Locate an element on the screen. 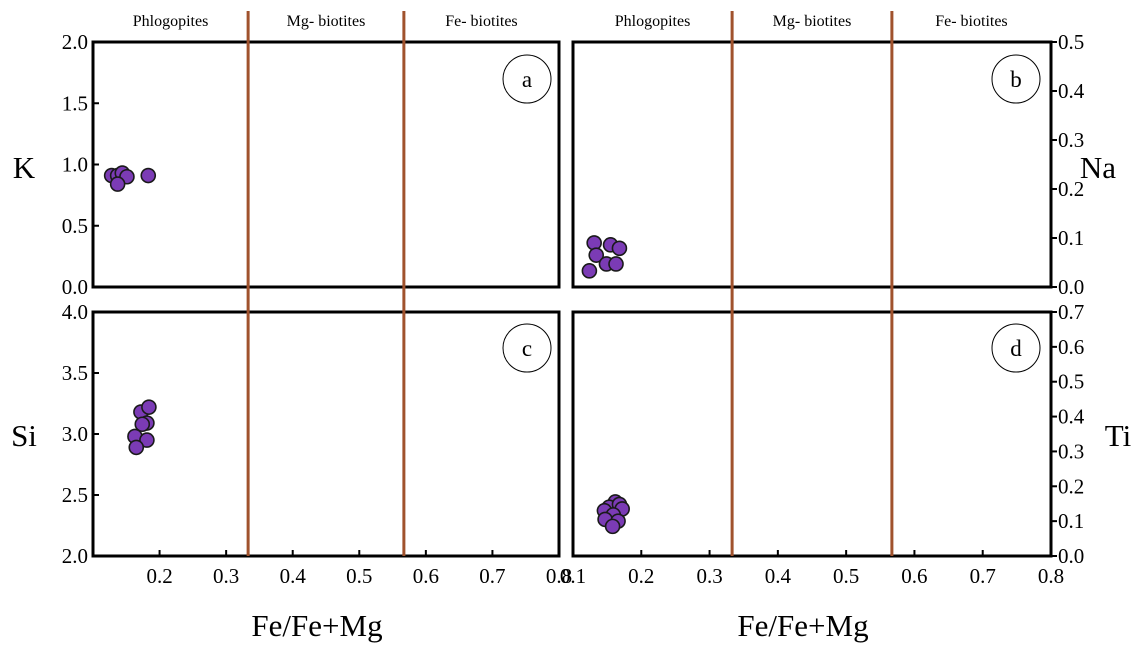 The image size is (1141, 645). panel-b-letter-circle is located at coordinates (1016, 79).